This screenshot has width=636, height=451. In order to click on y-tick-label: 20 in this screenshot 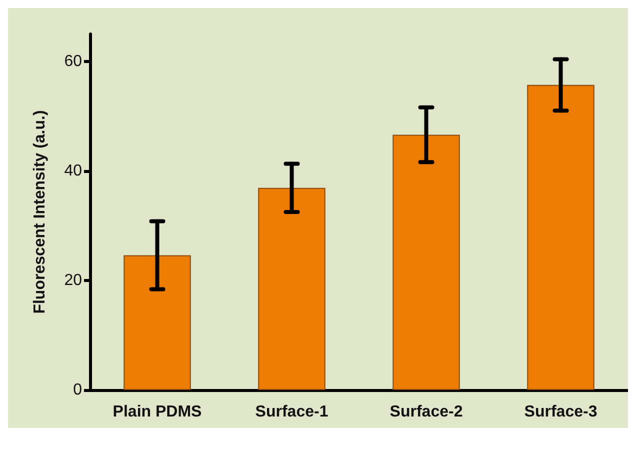, I will do `click(73, 280)`.